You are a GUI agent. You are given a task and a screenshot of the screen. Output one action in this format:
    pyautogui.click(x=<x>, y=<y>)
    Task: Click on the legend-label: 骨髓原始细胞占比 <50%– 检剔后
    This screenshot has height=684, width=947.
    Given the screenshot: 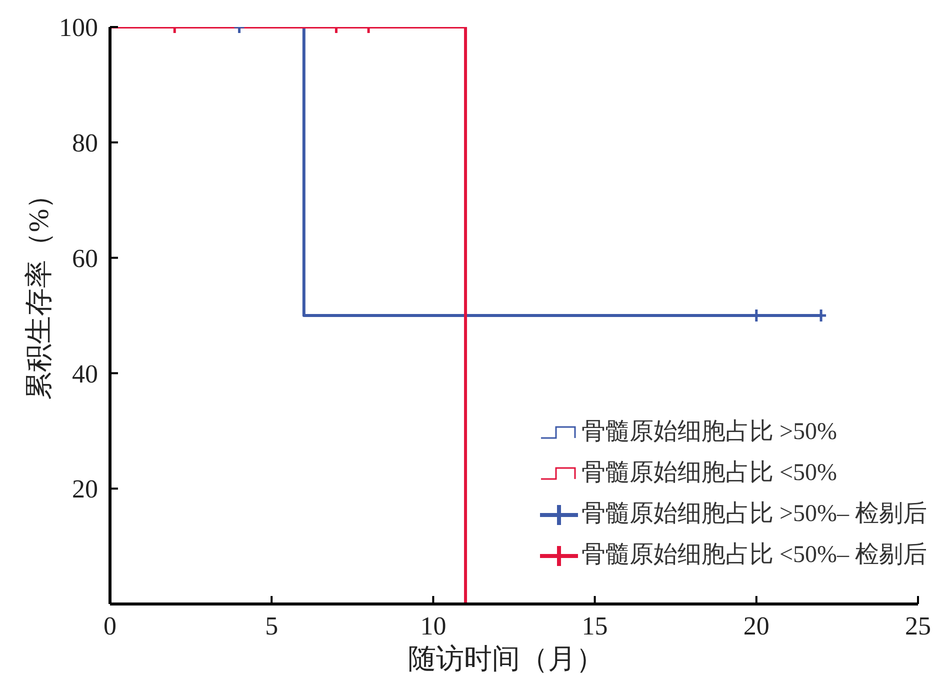 What is the action you would take?
    pyautogui.click(x=754, y=555)
    